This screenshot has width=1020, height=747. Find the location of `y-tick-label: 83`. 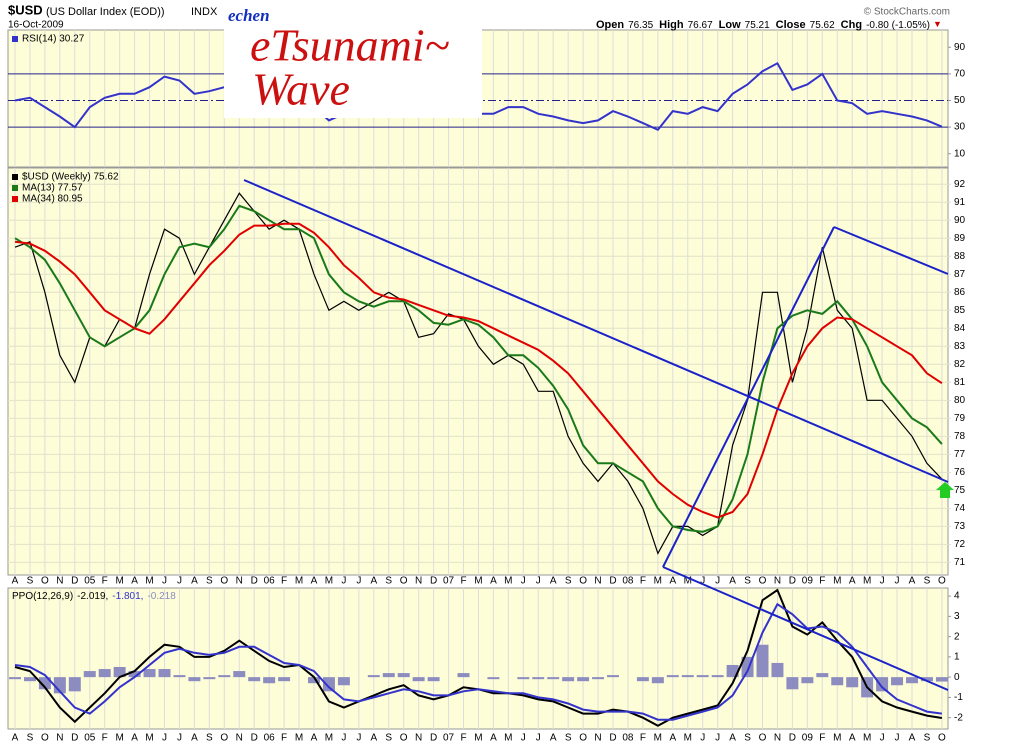

y-tick-label: 83 is located at coordinates (960, 346).